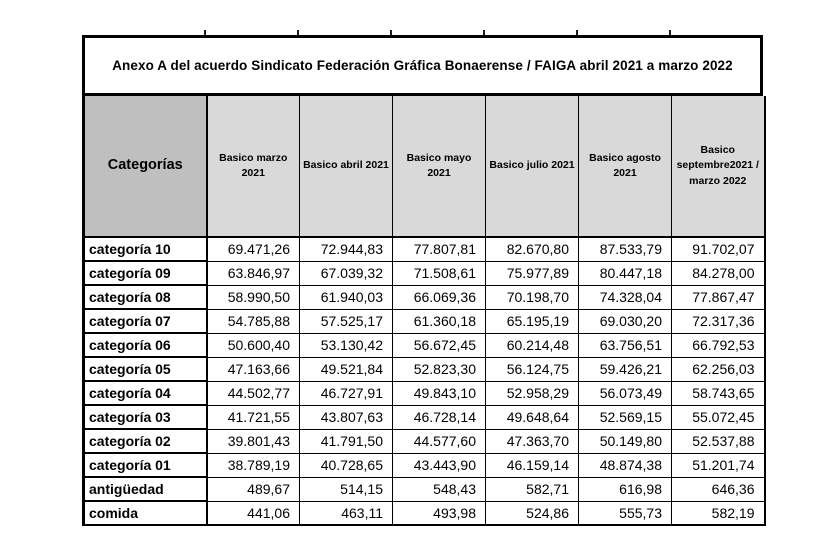 This screenshot has height=559, width=834. What do you see at coordinates (439, 513) in the screenshot?
I see `value-cell: 493,98` at bounding box center [439, 513].